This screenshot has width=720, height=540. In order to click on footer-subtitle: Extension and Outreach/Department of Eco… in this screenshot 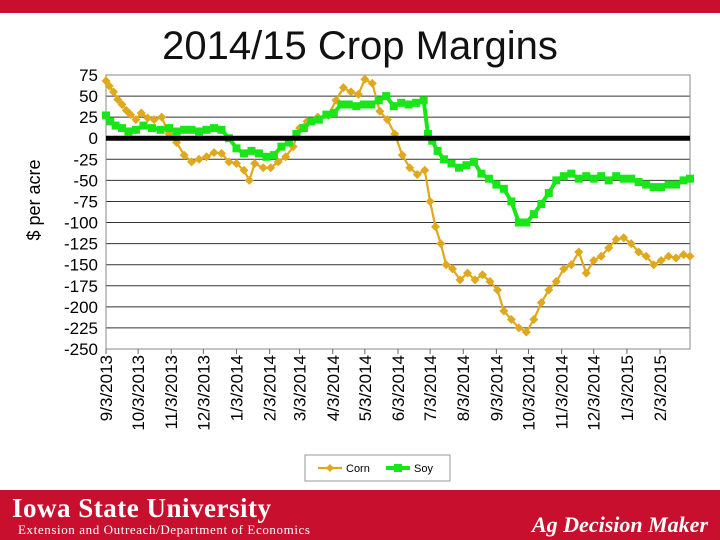, I will do `click(164, 529)`.